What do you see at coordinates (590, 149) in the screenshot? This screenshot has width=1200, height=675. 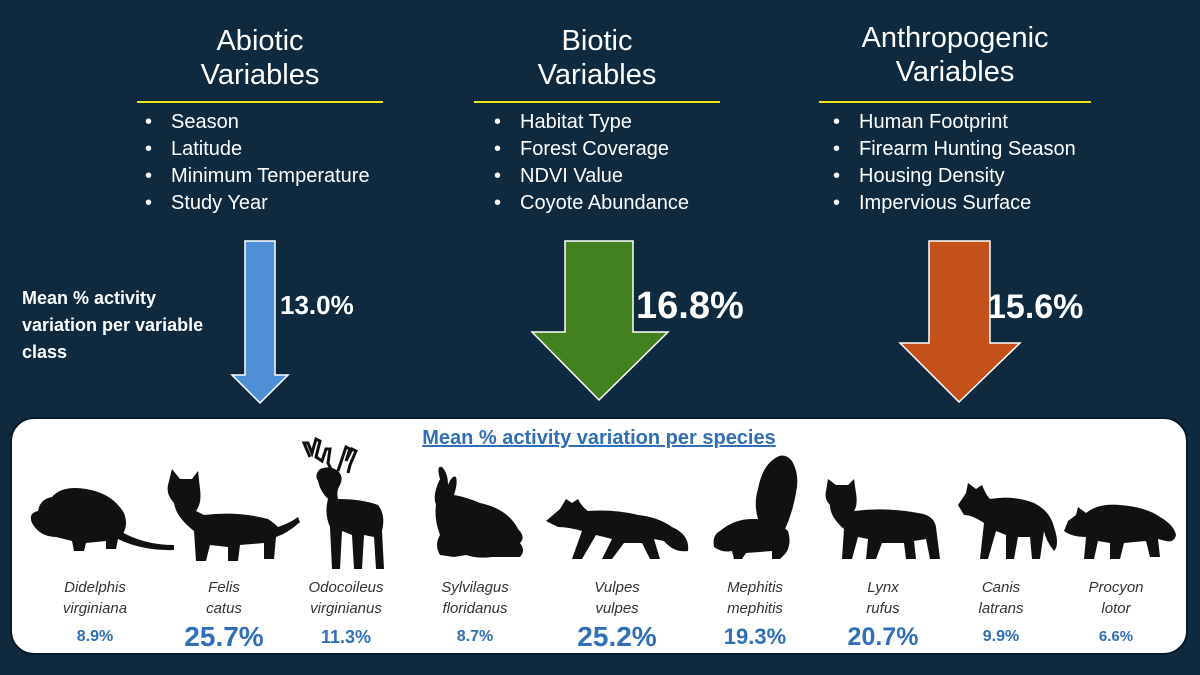 I see `list-item: Forest Coverage` at bounding box center [590, 149].